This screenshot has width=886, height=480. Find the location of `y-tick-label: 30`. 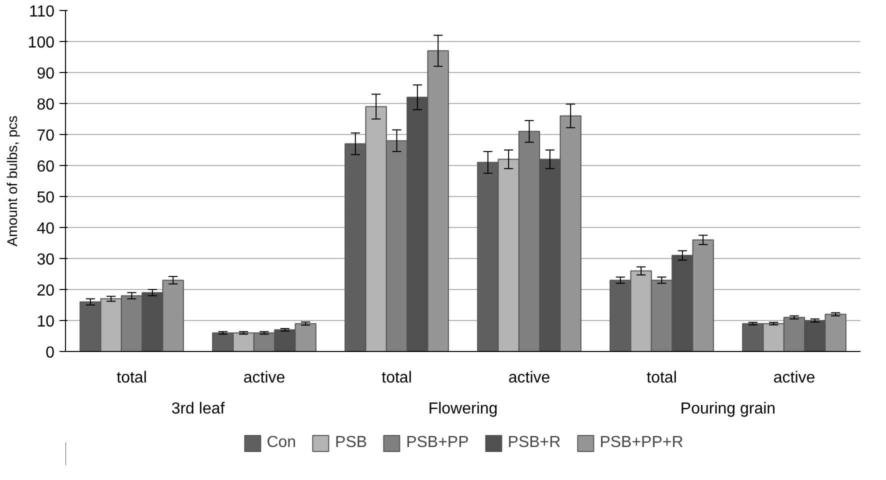

y-tick-label: 30 is located at coordinates (45, 260).